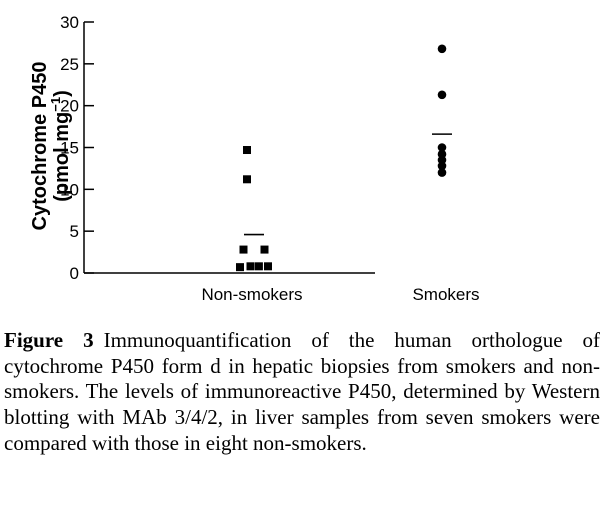 The width and height of the screenshot is (603, 529). Describe the element at coordinates (69, 64) in the screenshot. I see `y-tick-label: 25` at that location.